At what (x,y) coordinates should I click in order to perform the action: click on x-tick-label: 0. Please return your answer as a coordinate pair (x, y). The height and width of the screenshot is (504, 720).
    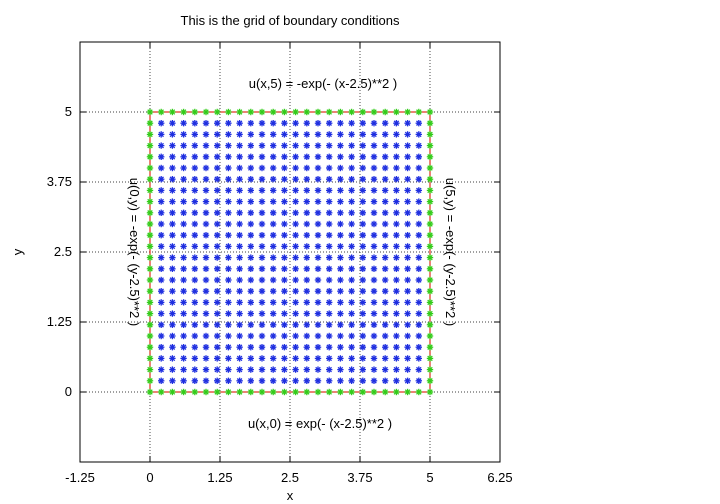
    Looking at the image, I should click on (149, 477).